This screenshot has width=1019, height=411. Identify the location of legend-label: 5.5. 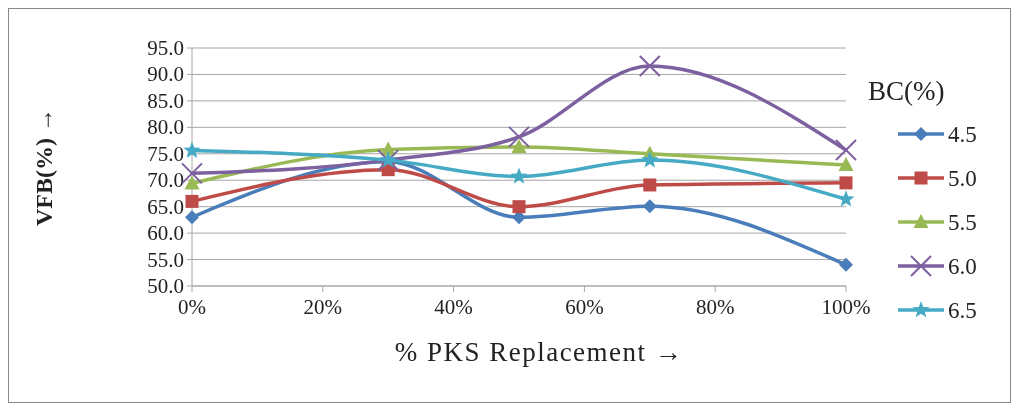
(962, 222).